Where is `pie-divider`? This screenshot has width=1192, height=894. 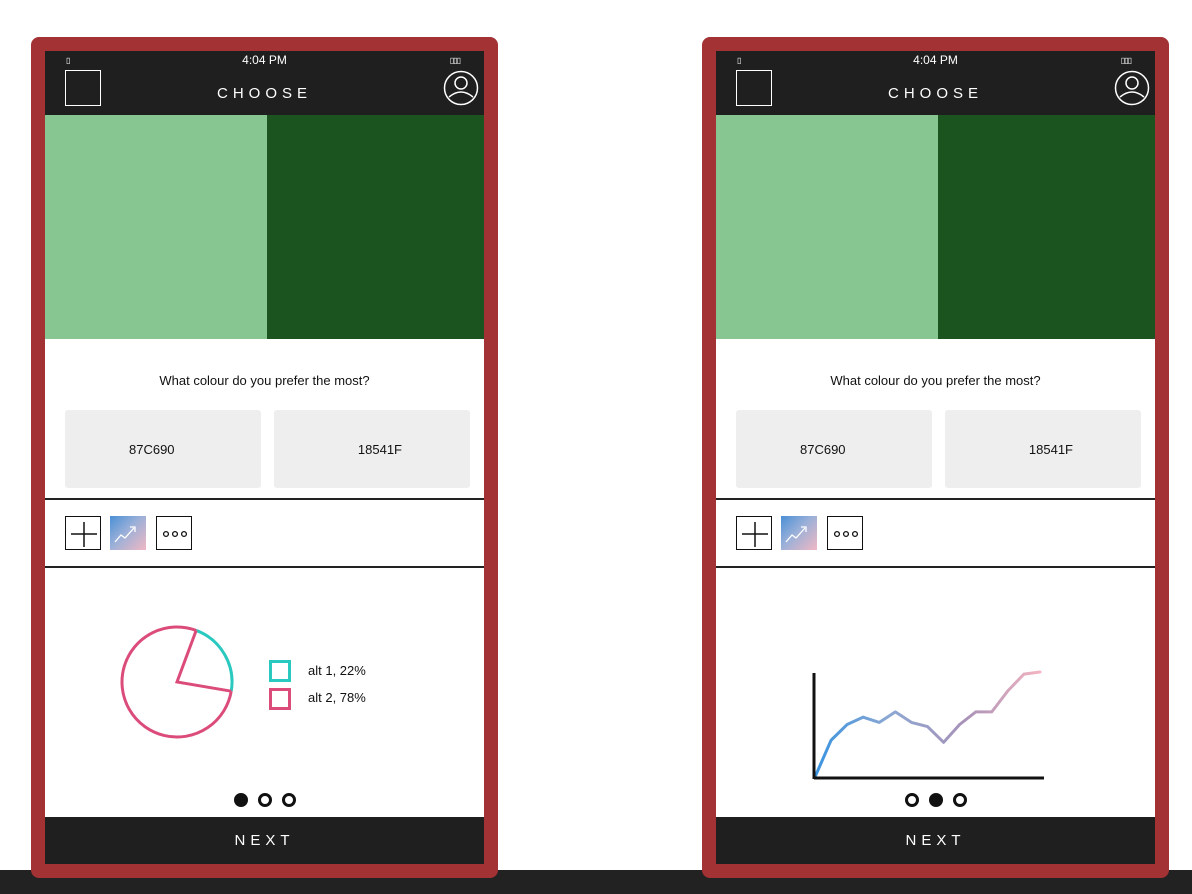
pie-divider is located at coordinates (203, 661).